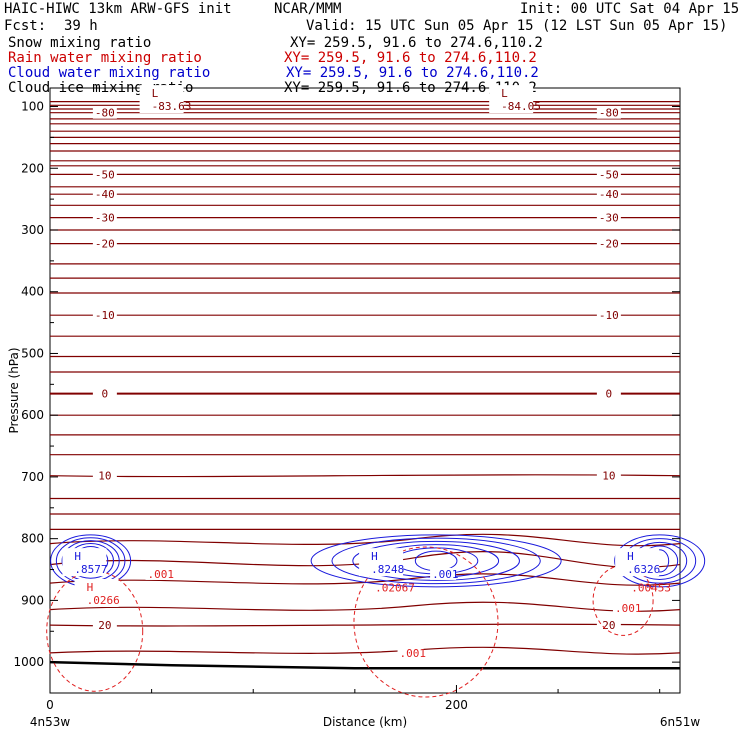 The height and width of the screenshot is (740, 740). I want to click on extremum-kind-0: L, so click(155, 93).